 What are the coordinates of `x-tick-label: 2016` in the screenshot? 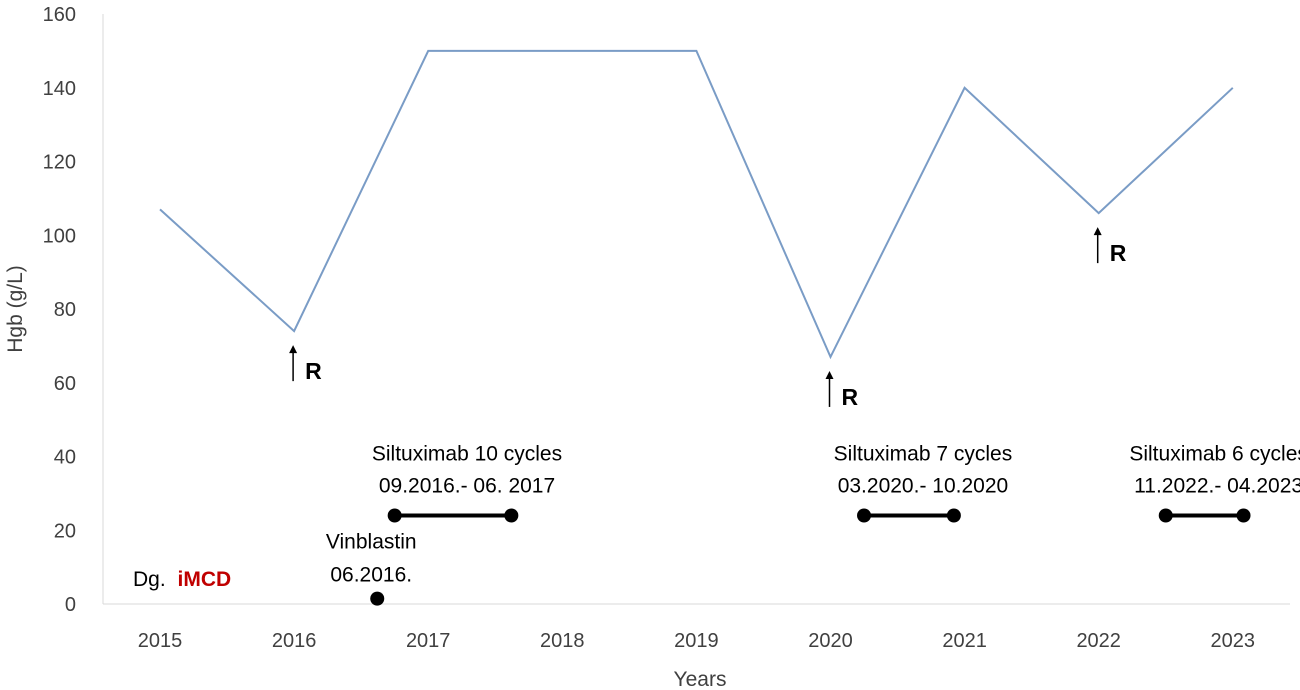 It's located at (294, 641).